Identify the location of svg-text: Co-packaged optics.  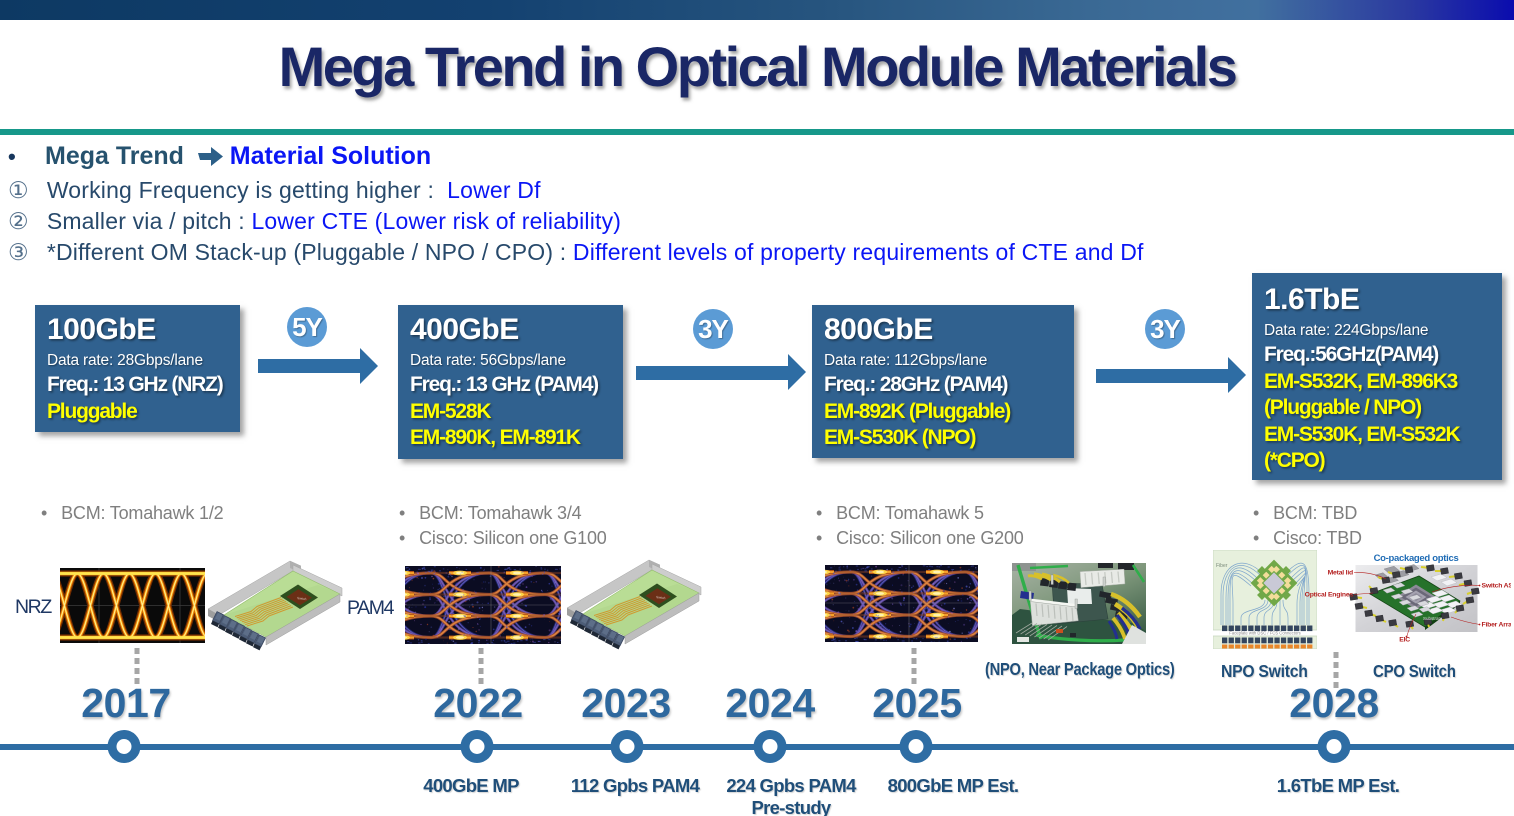
(1416, 558).